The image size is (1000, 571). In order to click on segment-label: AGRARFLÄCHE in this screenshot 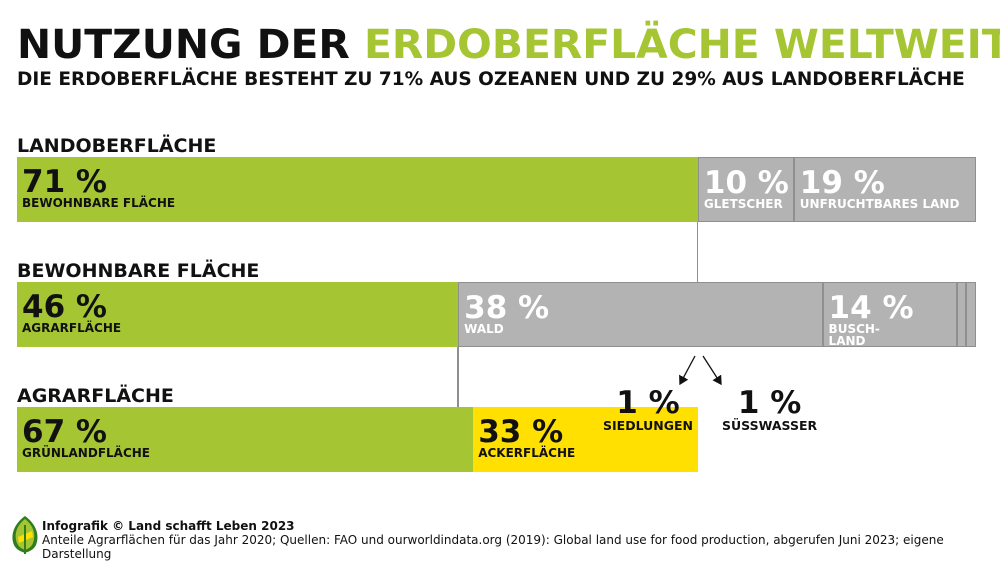, I will do `click(72, 328)`.